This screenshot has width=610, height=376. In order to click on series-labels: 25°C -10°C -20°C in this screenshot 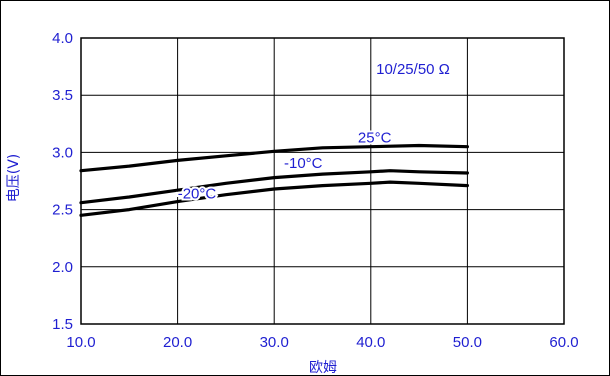, I will do `click(285, 166)`.